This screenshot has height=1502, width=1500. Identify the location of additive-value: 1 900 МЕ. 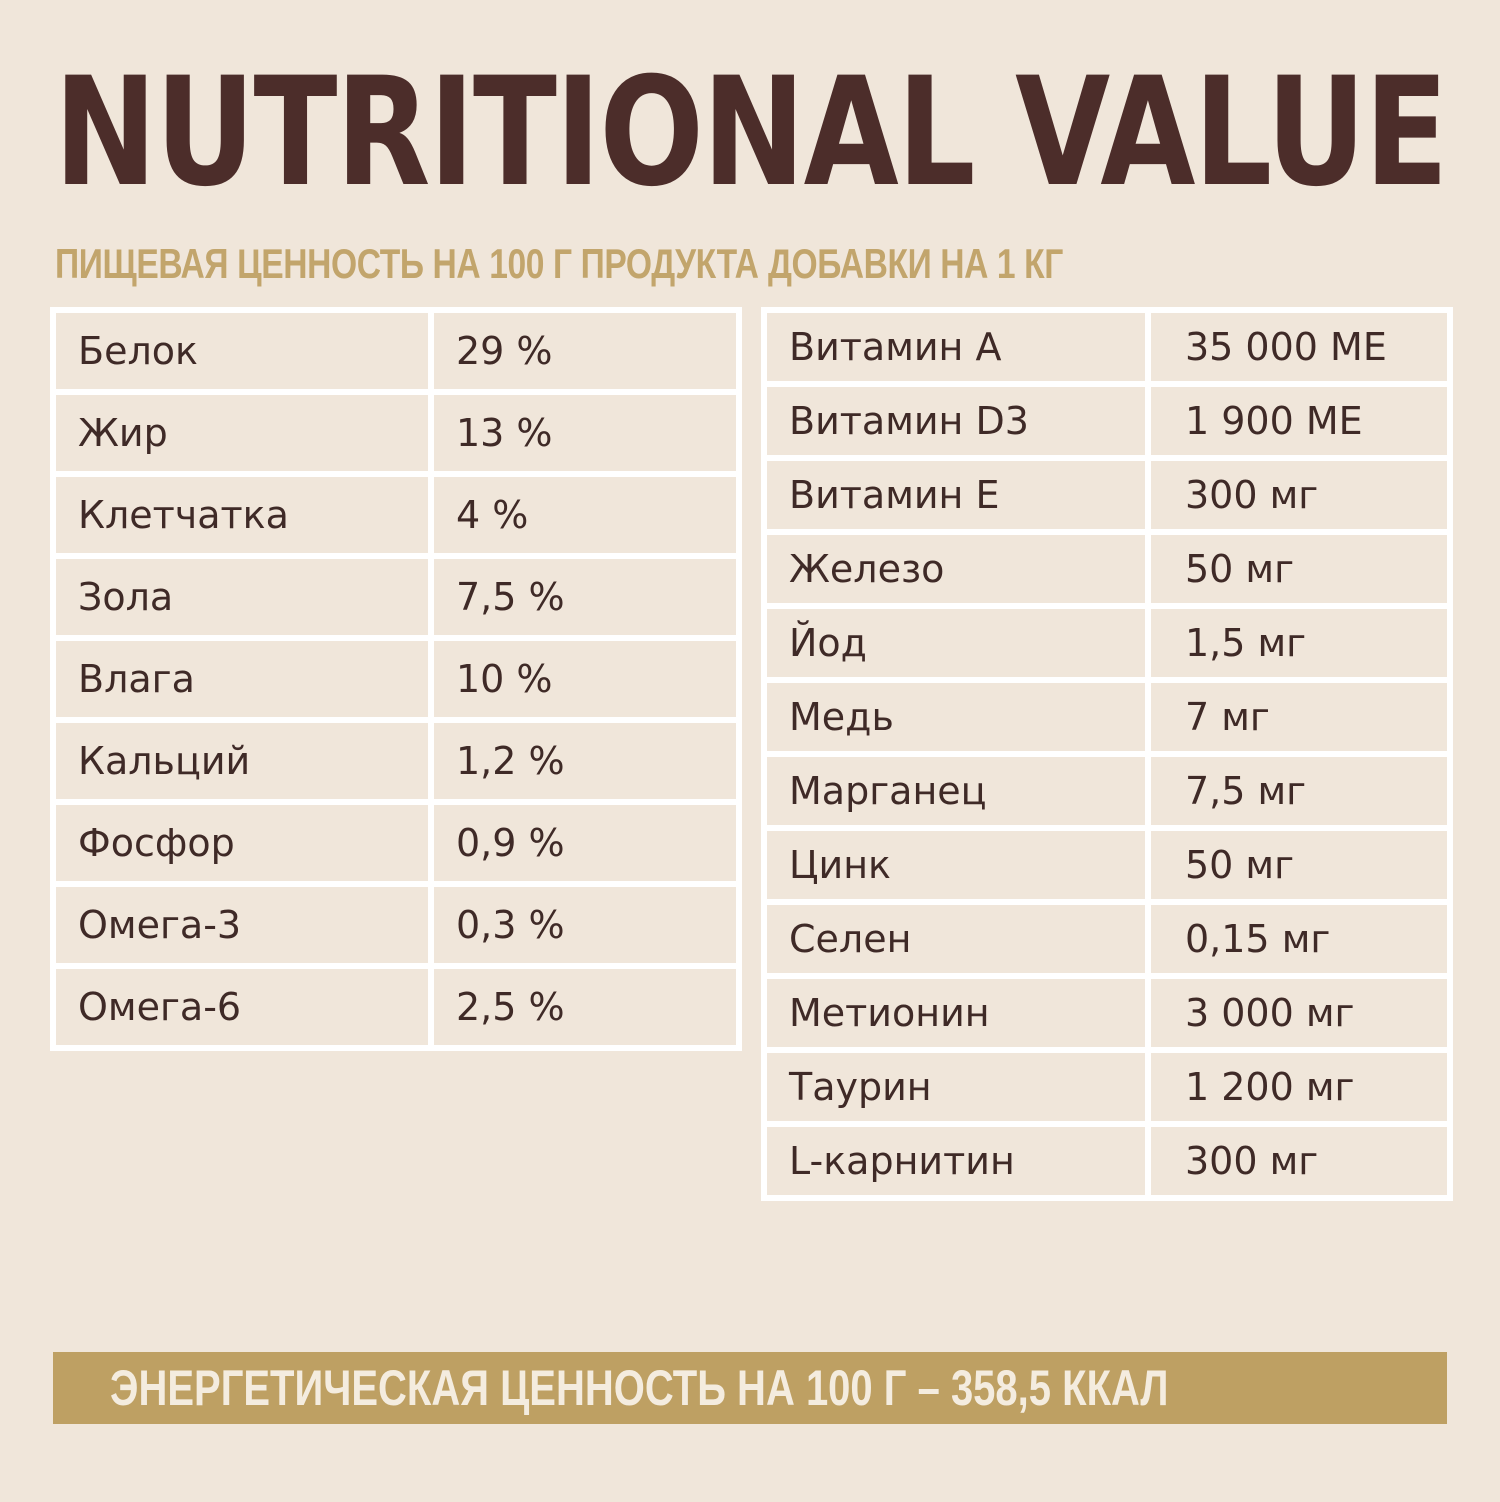
(1299, 421).